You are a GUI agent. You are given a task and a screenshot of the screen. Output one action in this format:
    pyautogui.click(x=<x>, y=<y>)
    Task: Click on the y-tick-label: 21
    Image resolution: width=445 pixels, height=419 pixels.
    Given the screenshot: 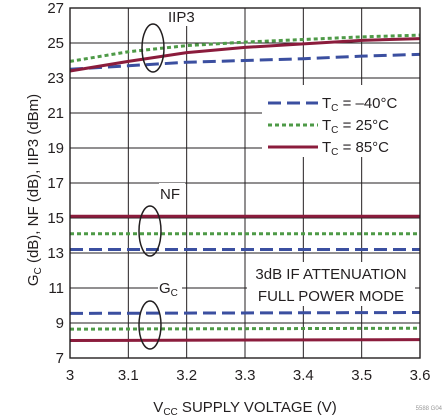 What is the action you would take?
    pyautogui.click(x=55, y=113)
    